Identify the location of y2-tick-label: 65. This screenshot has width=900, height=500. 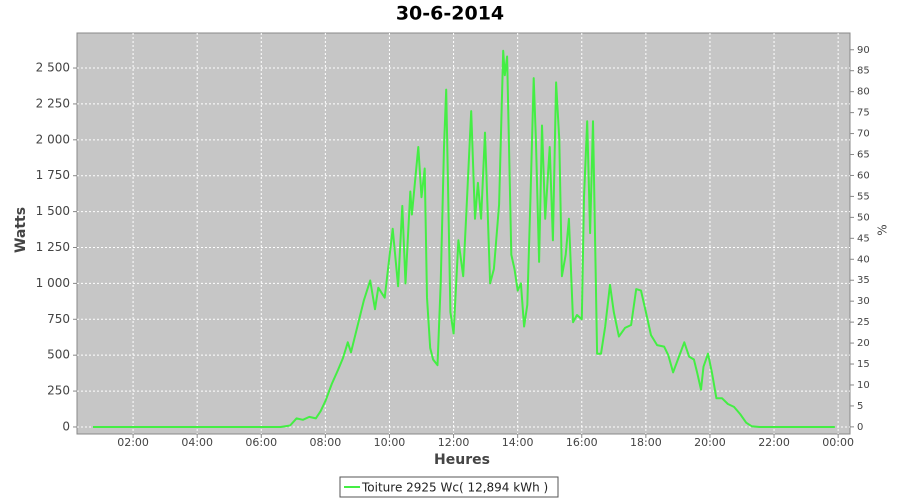
(863, 155).